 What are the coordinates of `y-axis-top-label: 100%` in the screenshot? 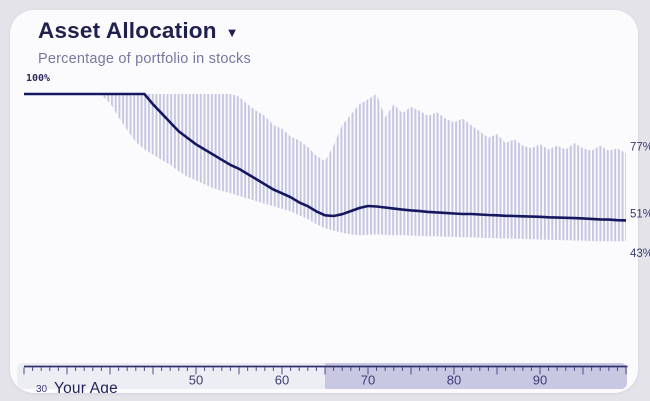 It's located at (38, 78).